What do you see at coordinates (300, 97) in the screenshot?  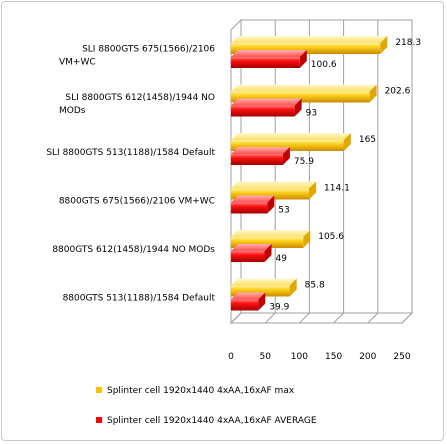 I see `bar-max-1-front` at bounding box center [300, 97].